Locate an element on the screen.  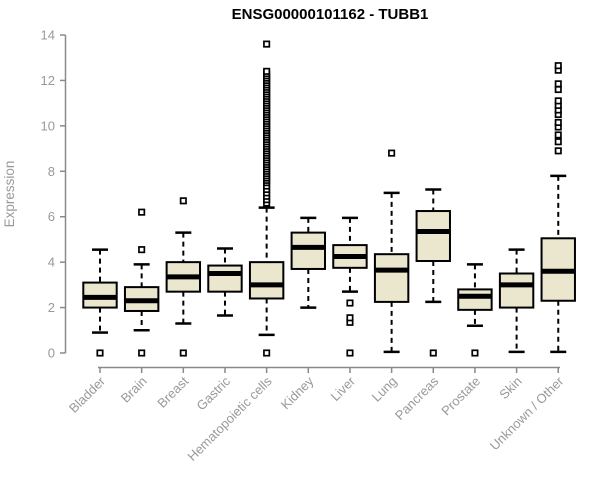
x-tick-label: Prostate is located at coordinates (460, 396).